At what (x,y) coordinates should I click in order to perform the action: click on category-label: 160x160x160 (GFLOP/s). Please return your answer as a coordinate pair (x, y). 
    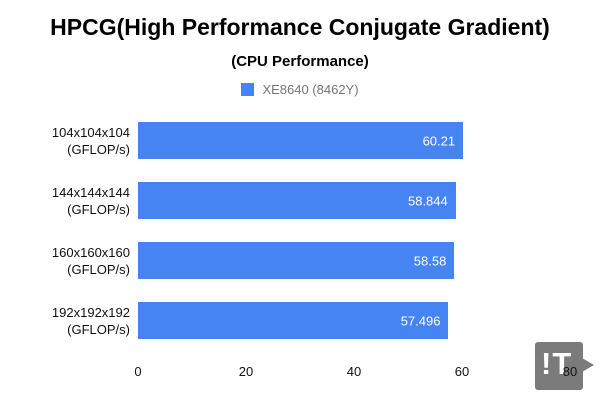
    Looking at the image, I should click on (65, 261).